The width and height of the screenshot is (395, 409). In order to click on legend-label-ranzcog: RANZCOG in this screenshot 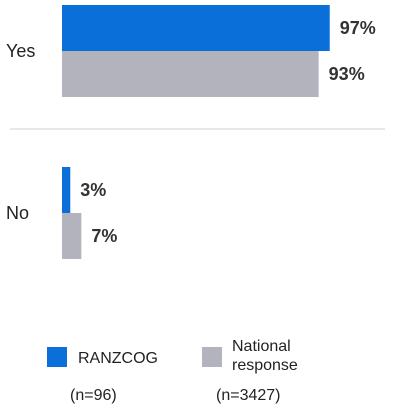, I will do `click(118, 358)`.